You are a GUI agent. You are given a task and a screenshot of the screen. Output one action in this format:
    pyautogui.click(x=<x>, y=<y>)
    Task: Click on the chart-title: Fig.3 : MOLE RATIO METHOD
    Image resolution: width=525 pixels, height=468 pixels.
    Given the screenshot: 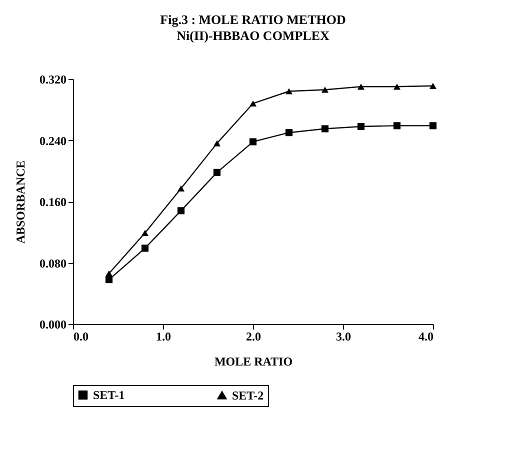 What is the action you would take?
    pyautogui.click(x=253, y=19)
    